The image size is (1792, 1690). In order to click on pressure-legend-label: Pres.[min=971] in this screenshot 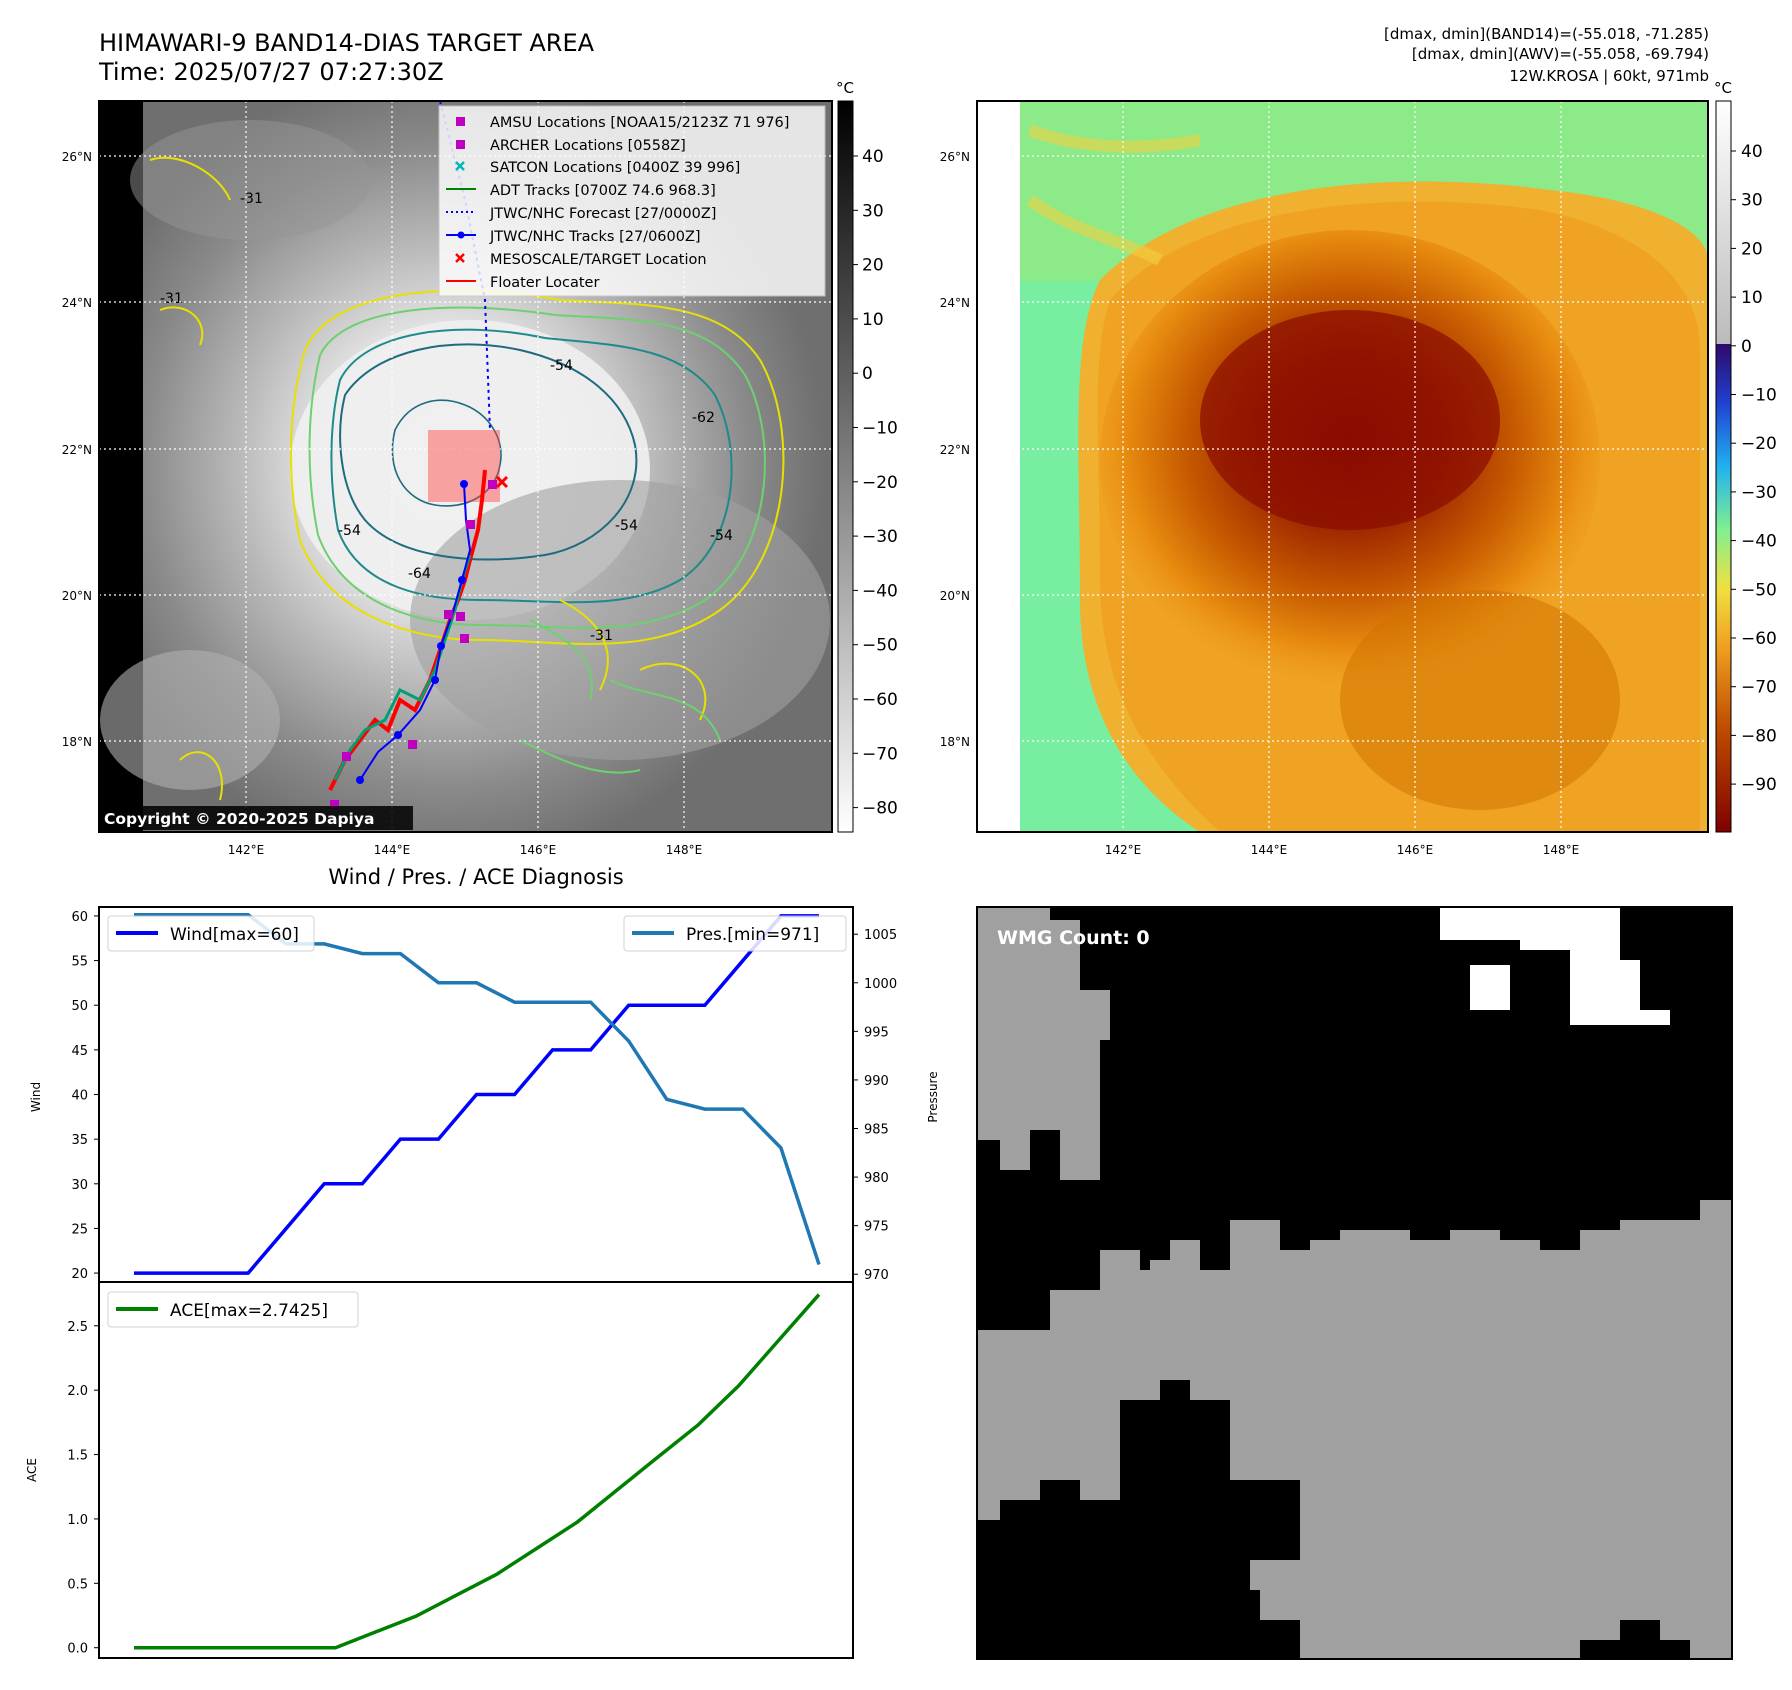, I will do `click(752, 935)`.